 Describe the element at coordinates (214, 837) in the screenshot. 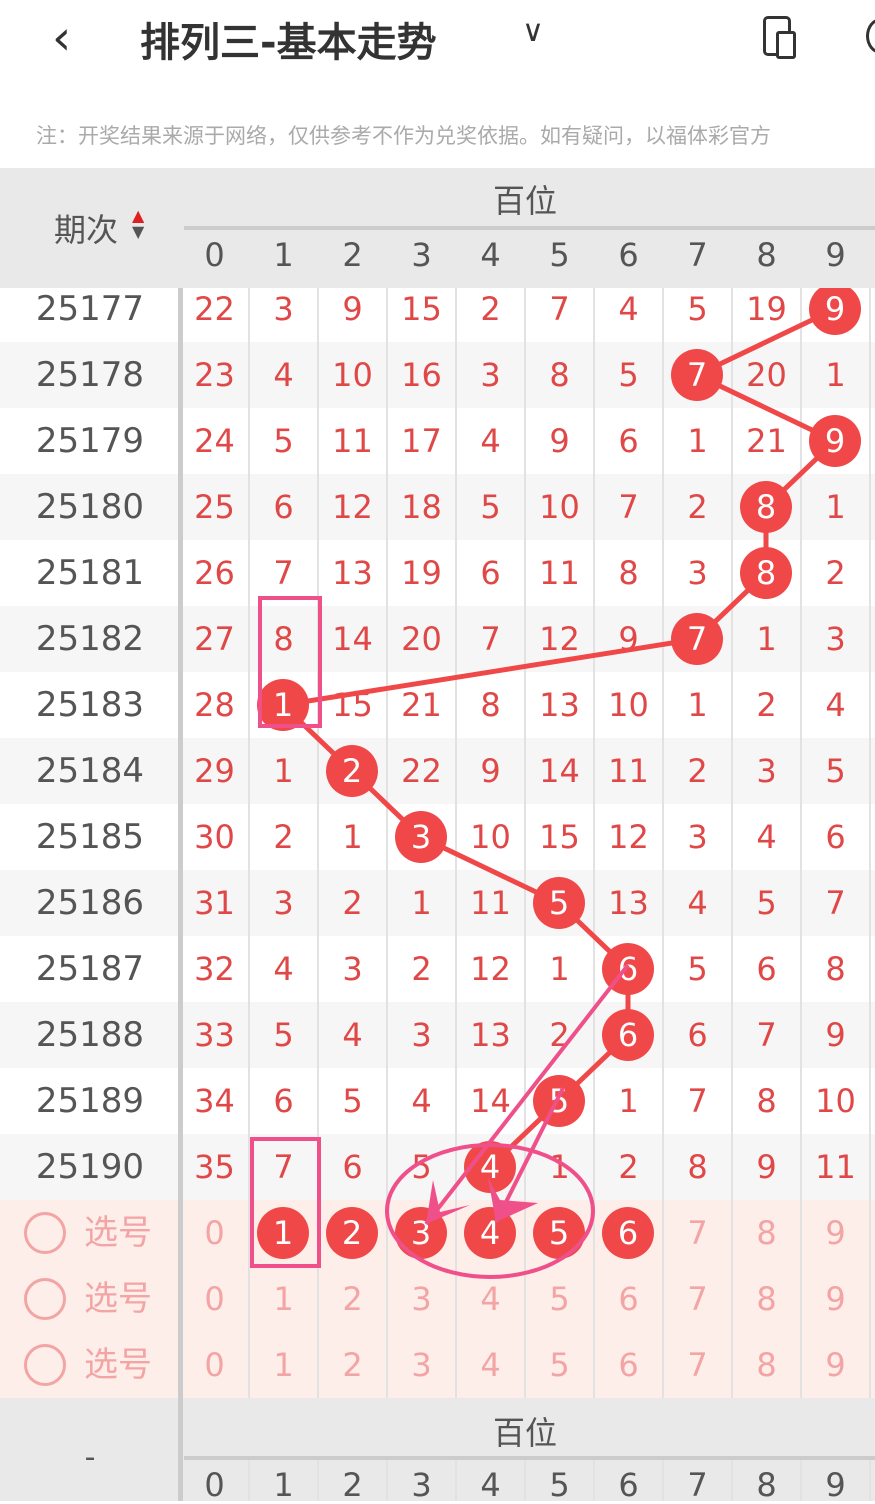

I see `miss-count: 30` at that location.